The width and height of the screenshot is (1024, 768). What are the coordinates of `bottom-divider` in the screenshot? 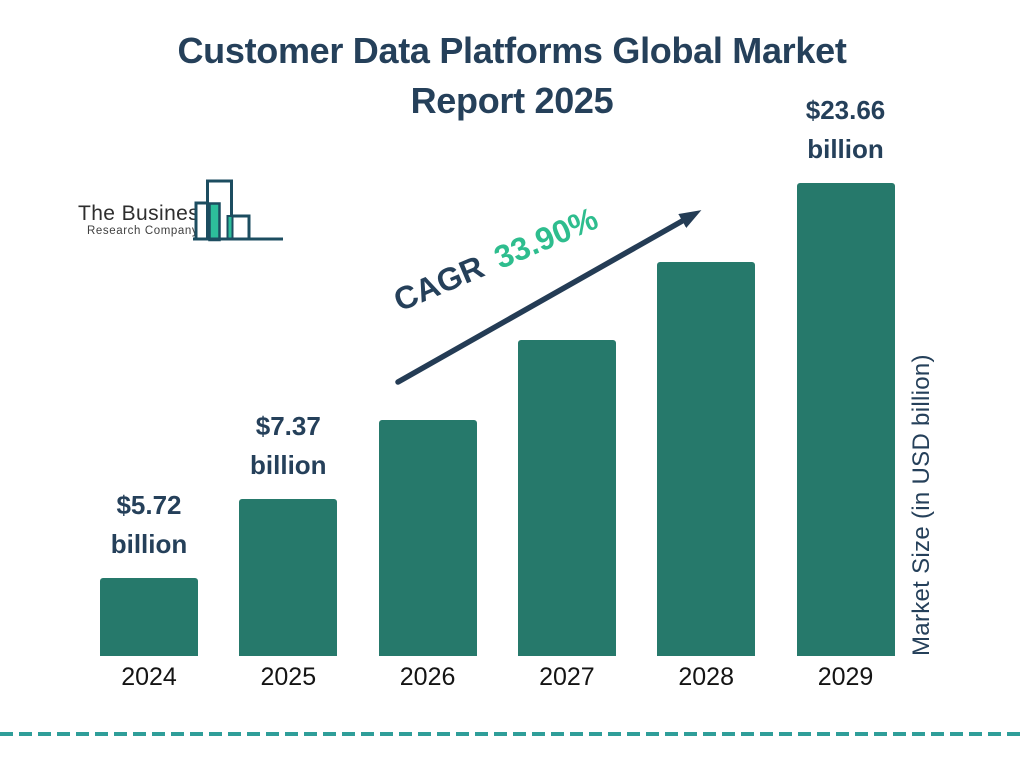 It's located at (512, 734).